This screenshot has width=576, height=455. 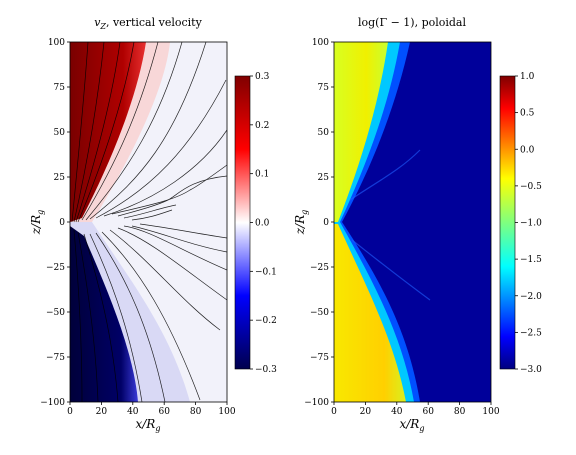 What do you see at coordinates (527, 77) in the screenshot?
I see `colorbar-tick-label: 1.0` at bounding box center [527, 77].